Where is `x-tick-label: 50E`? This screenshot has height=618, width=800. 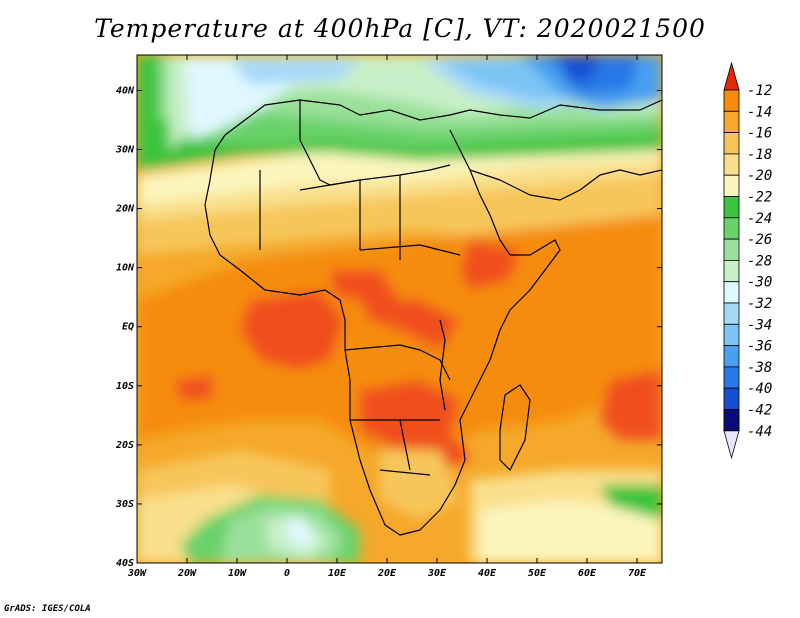 x-tick-label: 50E is located at coordinates (537, 573).